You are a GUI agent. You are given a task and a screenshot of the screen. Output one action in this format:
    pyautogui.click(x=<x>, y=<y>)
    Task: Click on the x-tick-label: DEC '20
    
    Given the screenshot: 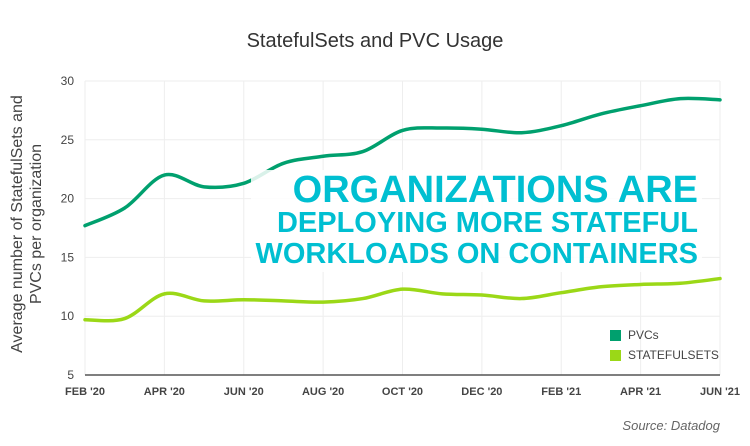 What is the action you would take?
    pyautogui.click(x=481, y=392)
    